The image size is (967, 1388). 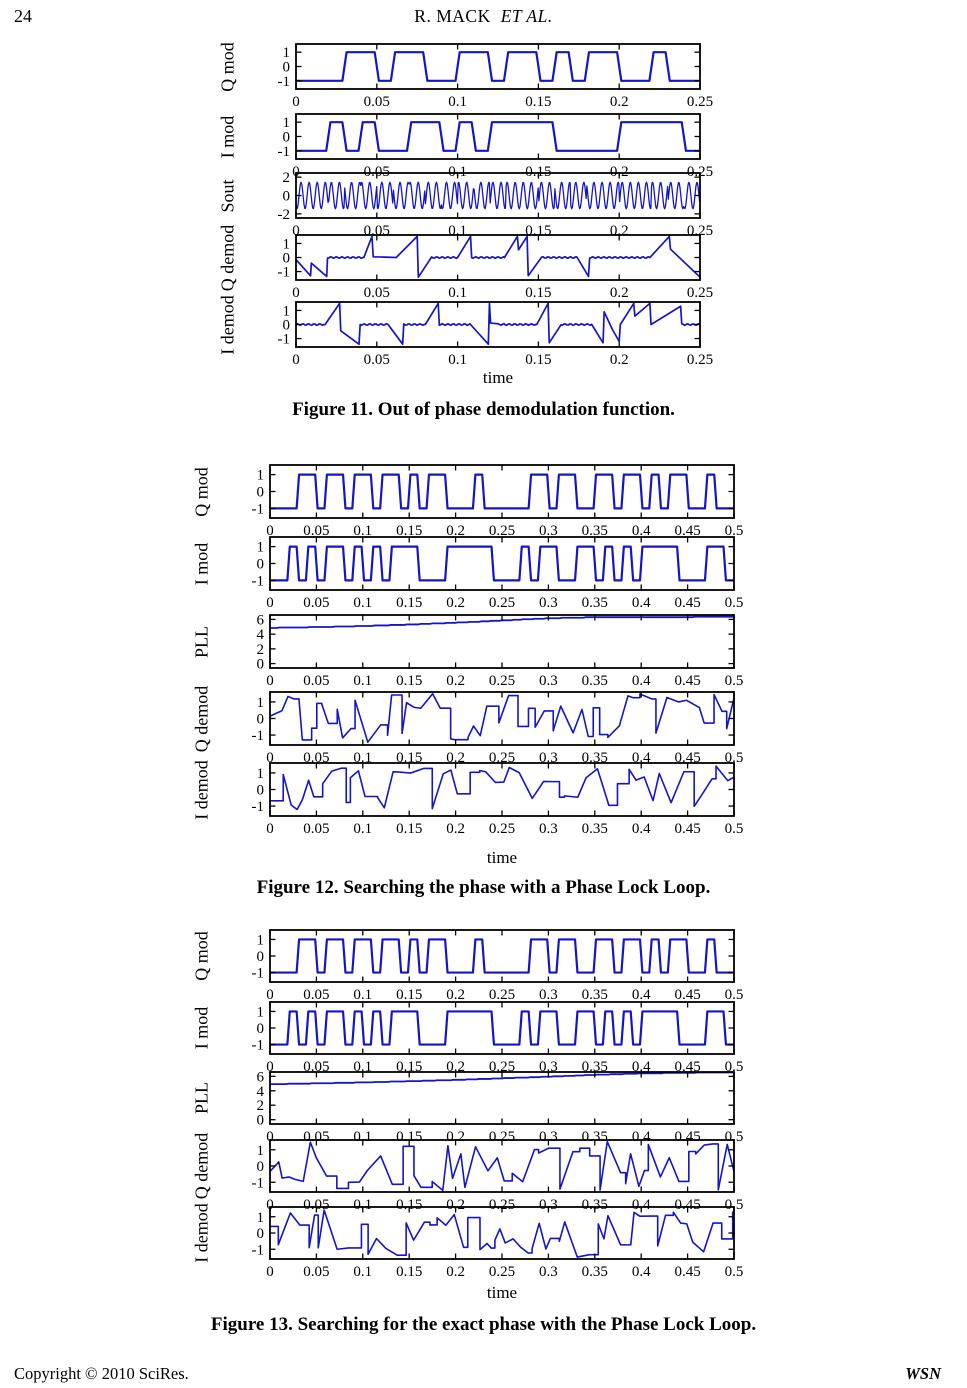 What do you see at coordinates (261, 620) in the screenshot?
I see `y-tick-label: 6` at bounding box center [261, 620].